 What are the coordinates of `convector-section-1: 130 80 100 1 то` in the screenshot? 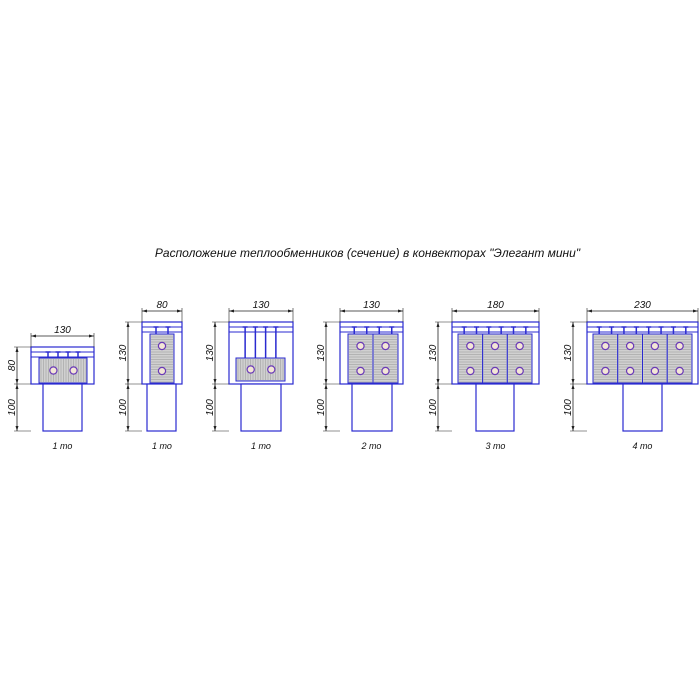 It's located at (51, 388).